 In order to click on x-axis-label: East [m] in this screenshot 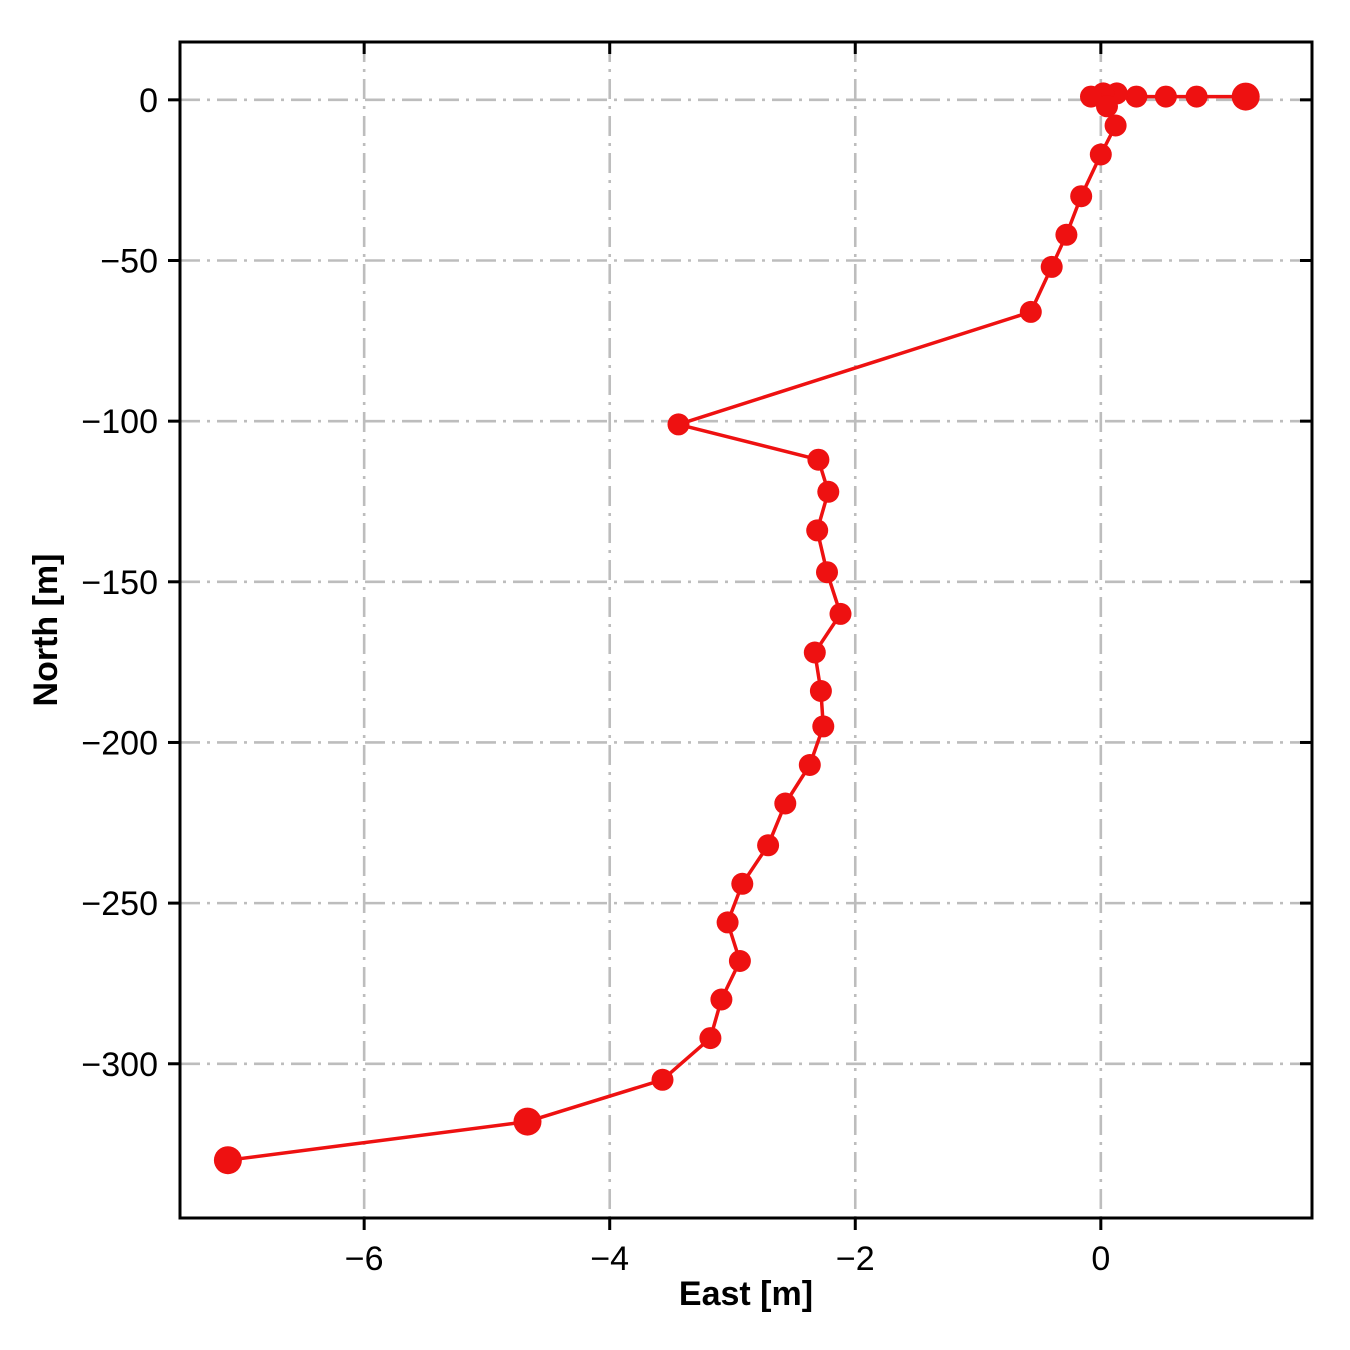, I will do `click(746, 1294)`.